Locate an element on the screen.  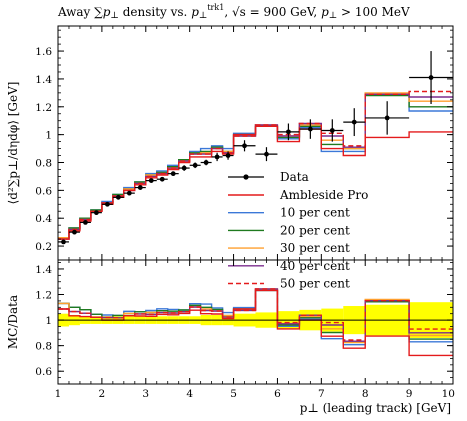
x-tick-label: 8 is located at coordinates (365, 394).